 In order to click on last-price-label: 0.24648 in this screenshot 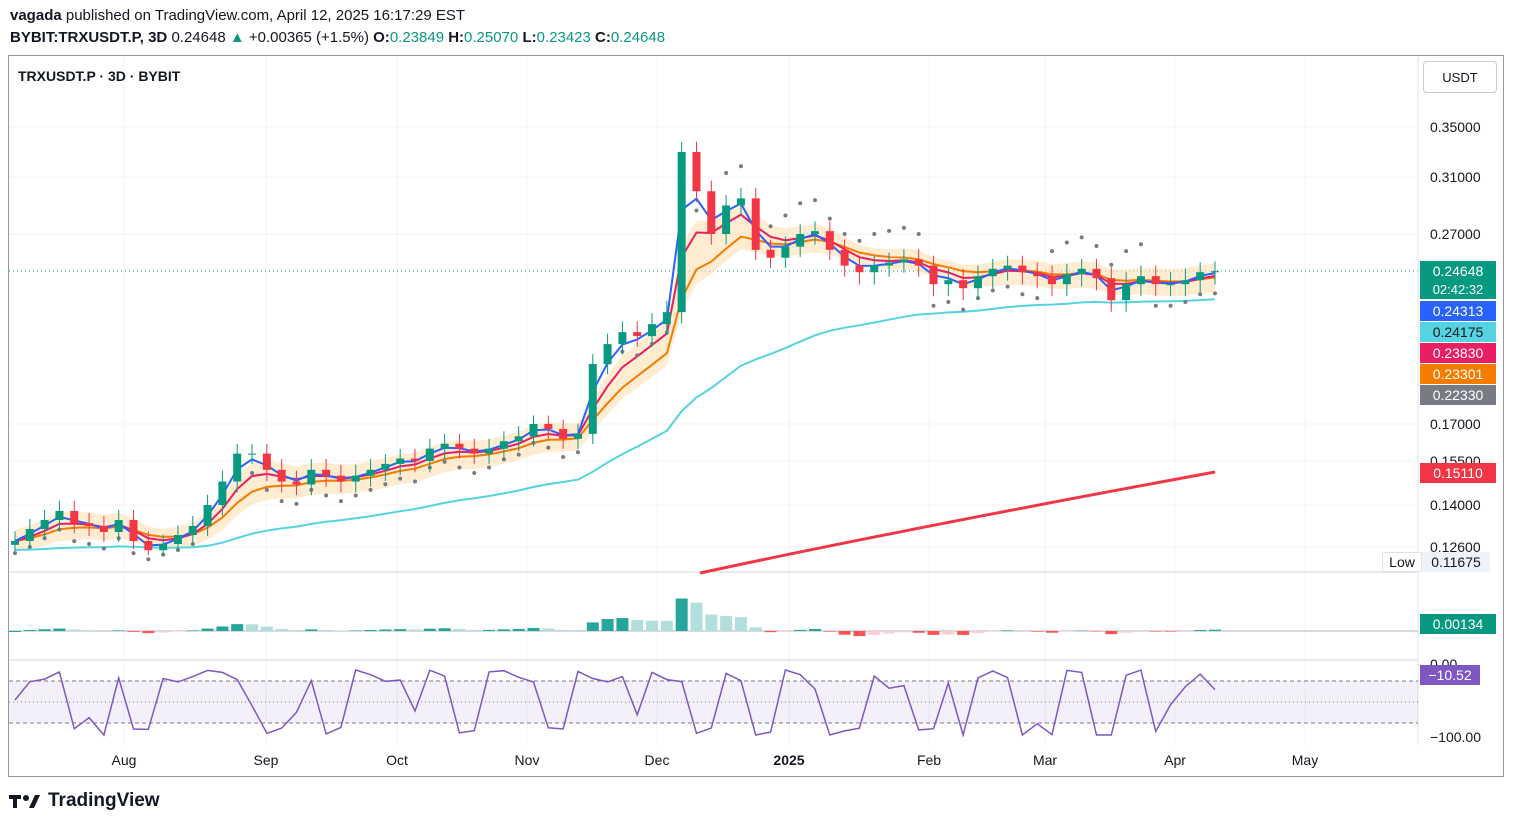, I will do `click(1458, 271)`.